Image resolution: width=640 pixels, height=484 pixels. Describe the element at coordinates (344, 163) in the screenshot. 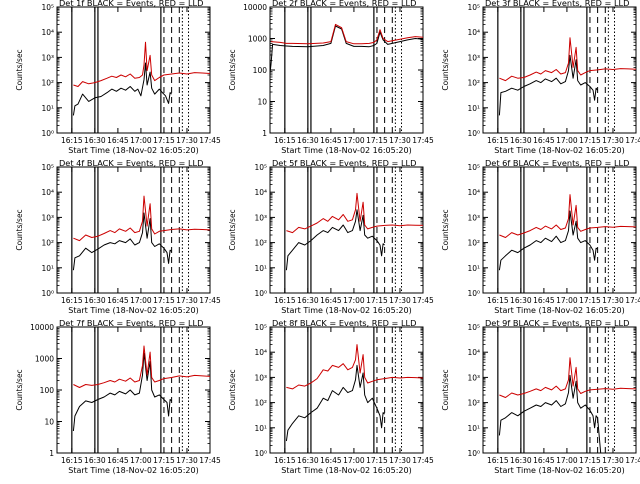

I see `panel-title: Det 5f BLACK = Events, RED = LLD` at that location.